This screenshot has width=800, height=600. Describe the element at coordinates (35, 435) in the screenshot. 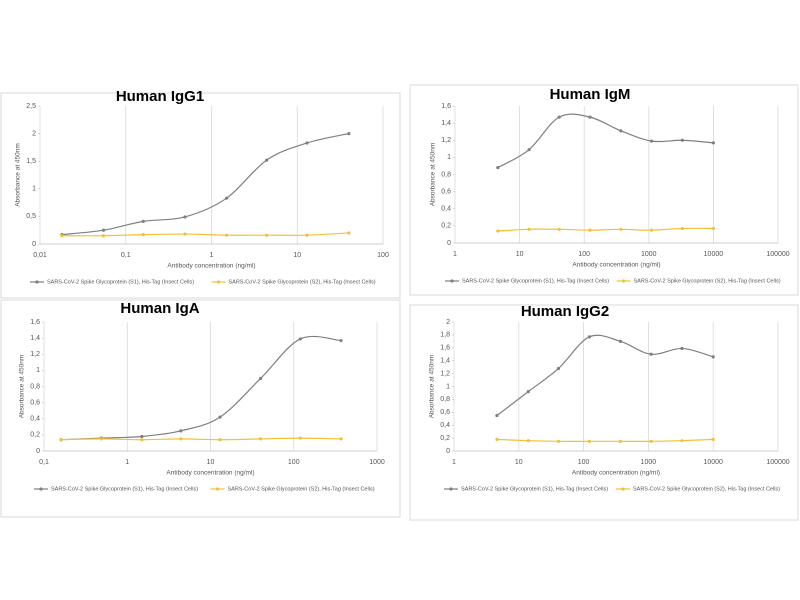

I see `y-tick-label: 0,2` at that location.